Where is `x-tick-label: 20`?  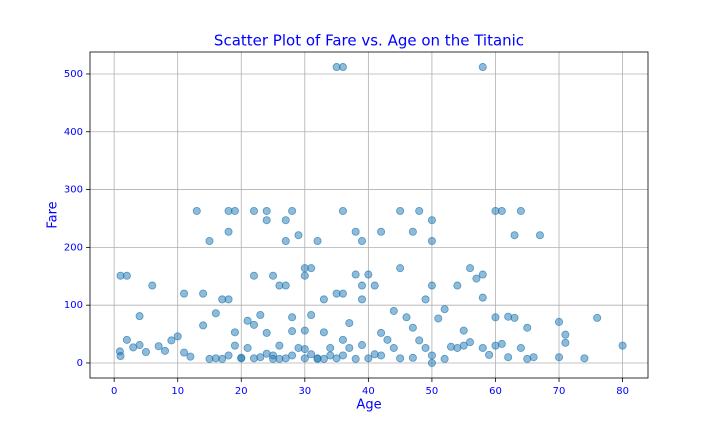
x-tick-label: 20 is located at coordinates (241, 391).